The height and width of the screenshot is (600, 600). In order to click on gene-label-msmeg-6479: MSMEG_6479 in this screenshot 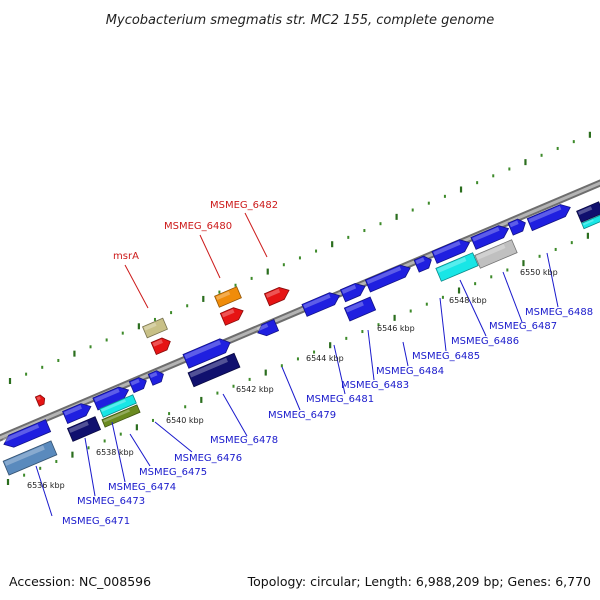, I will do `click(302, 415)`.